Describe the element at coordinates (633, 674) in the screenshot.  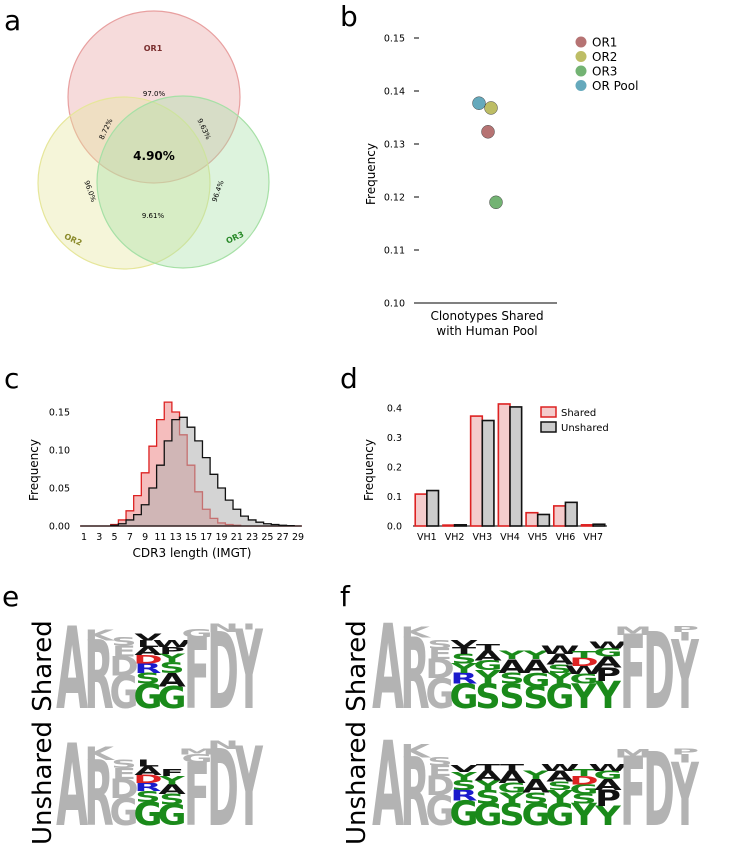
I see `logo-letter: F` at that location.